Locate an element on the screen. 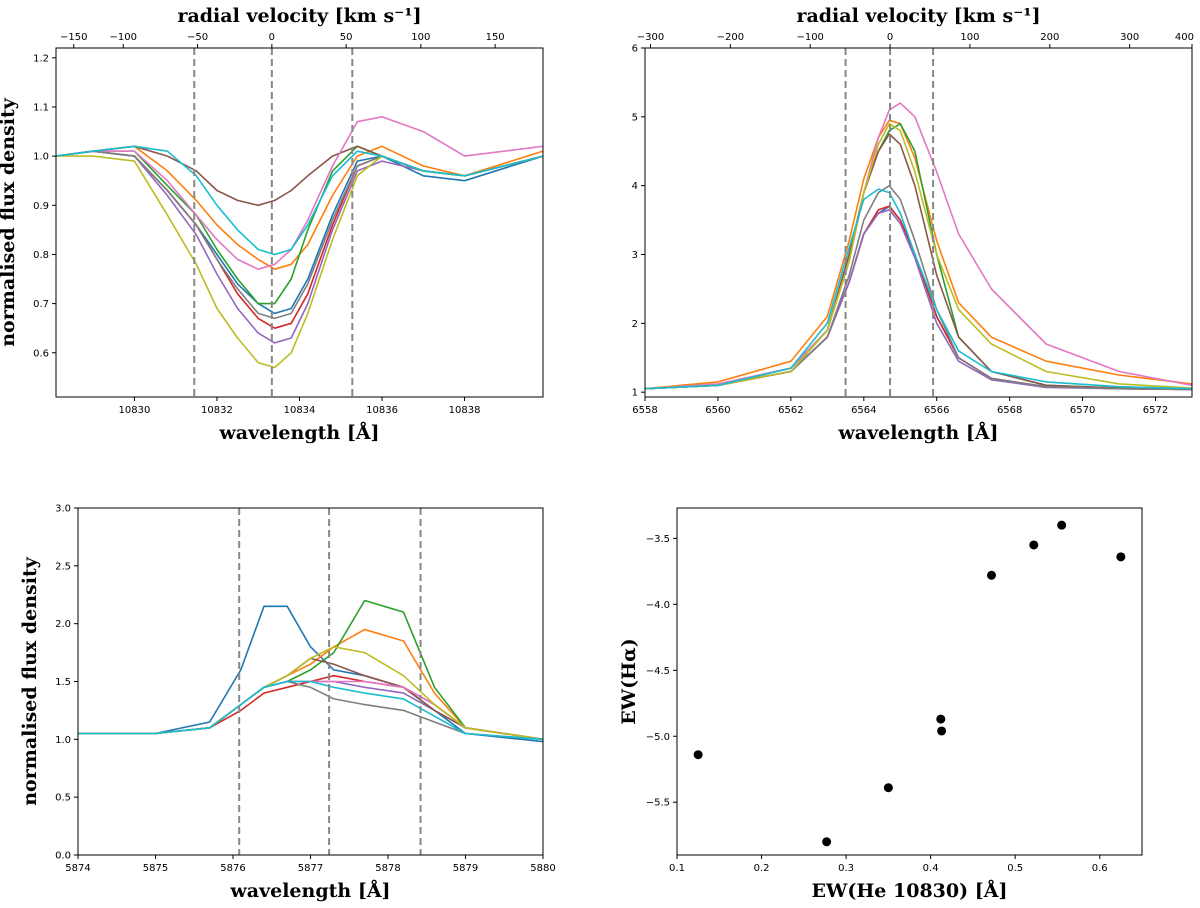 This screenshot has height=908, width=1200. y-tick-label: 0.9 is located at coordinates (41, 206).